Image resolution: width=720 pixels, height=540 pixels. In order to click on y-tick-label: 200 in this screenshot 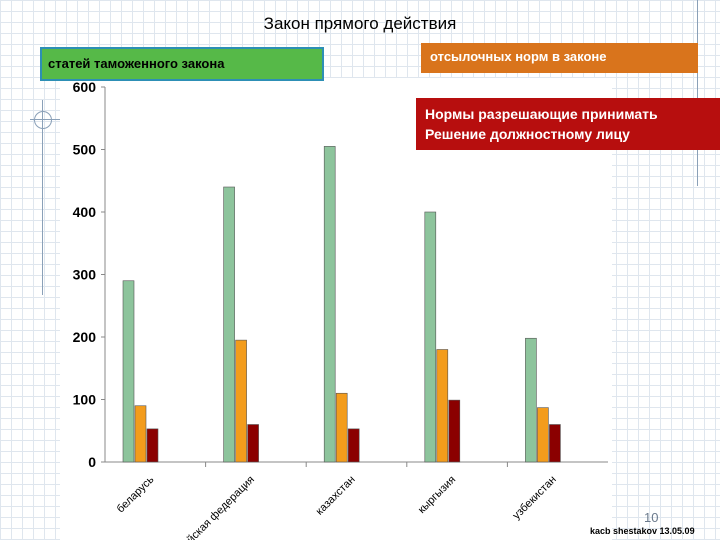, I will do `click(85, 337)`.